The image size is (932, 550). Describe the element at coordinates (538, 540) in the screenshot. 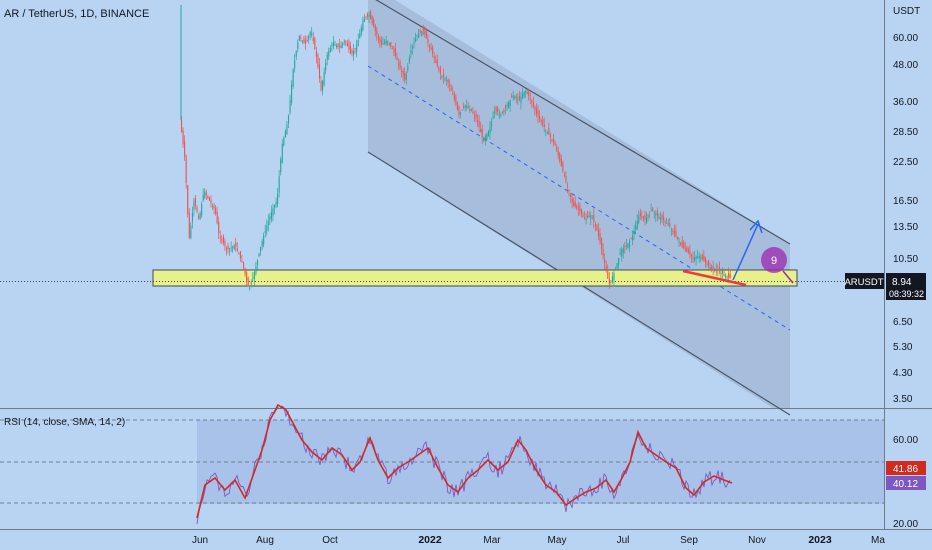

I see `time-axis: Jun Aug Oct 2022 Mar May Jul Sep Nov 2023 Ma` at that location.